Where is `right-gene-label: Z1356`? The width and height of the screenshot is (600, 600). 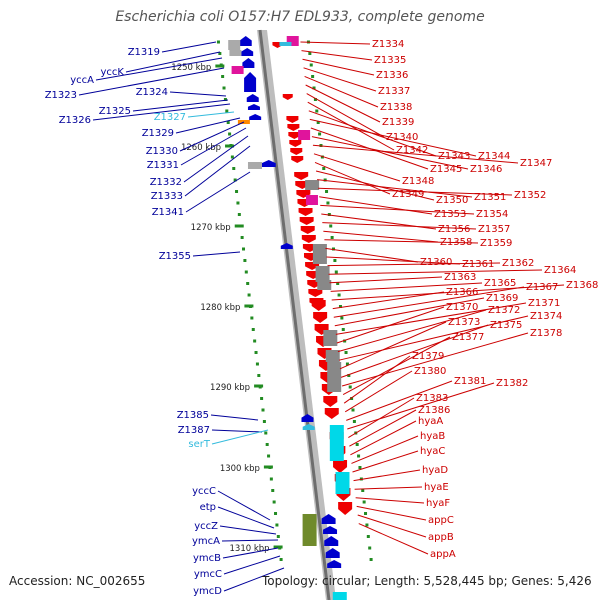
right-gene-label: Z1356 is located at coordinates (454, 229).